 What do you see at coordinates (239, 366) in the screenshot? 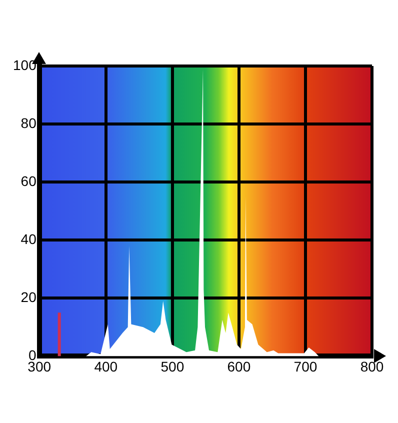
I see `x-tick-label: 600` at bounding box center [239, 366].